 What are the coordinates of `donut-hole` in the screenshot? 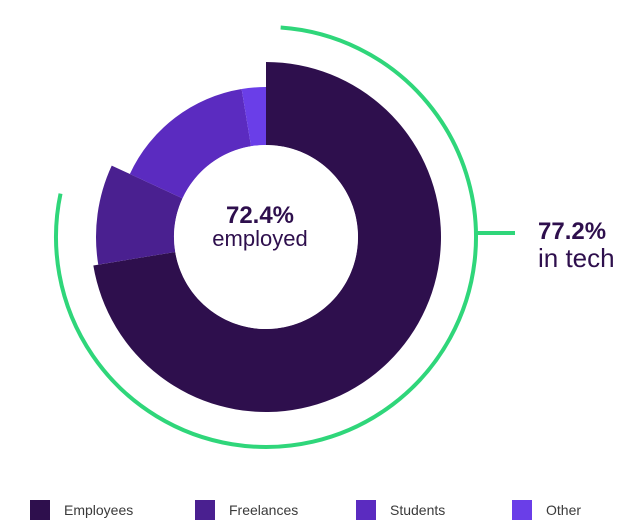 It's located at (266, 237).